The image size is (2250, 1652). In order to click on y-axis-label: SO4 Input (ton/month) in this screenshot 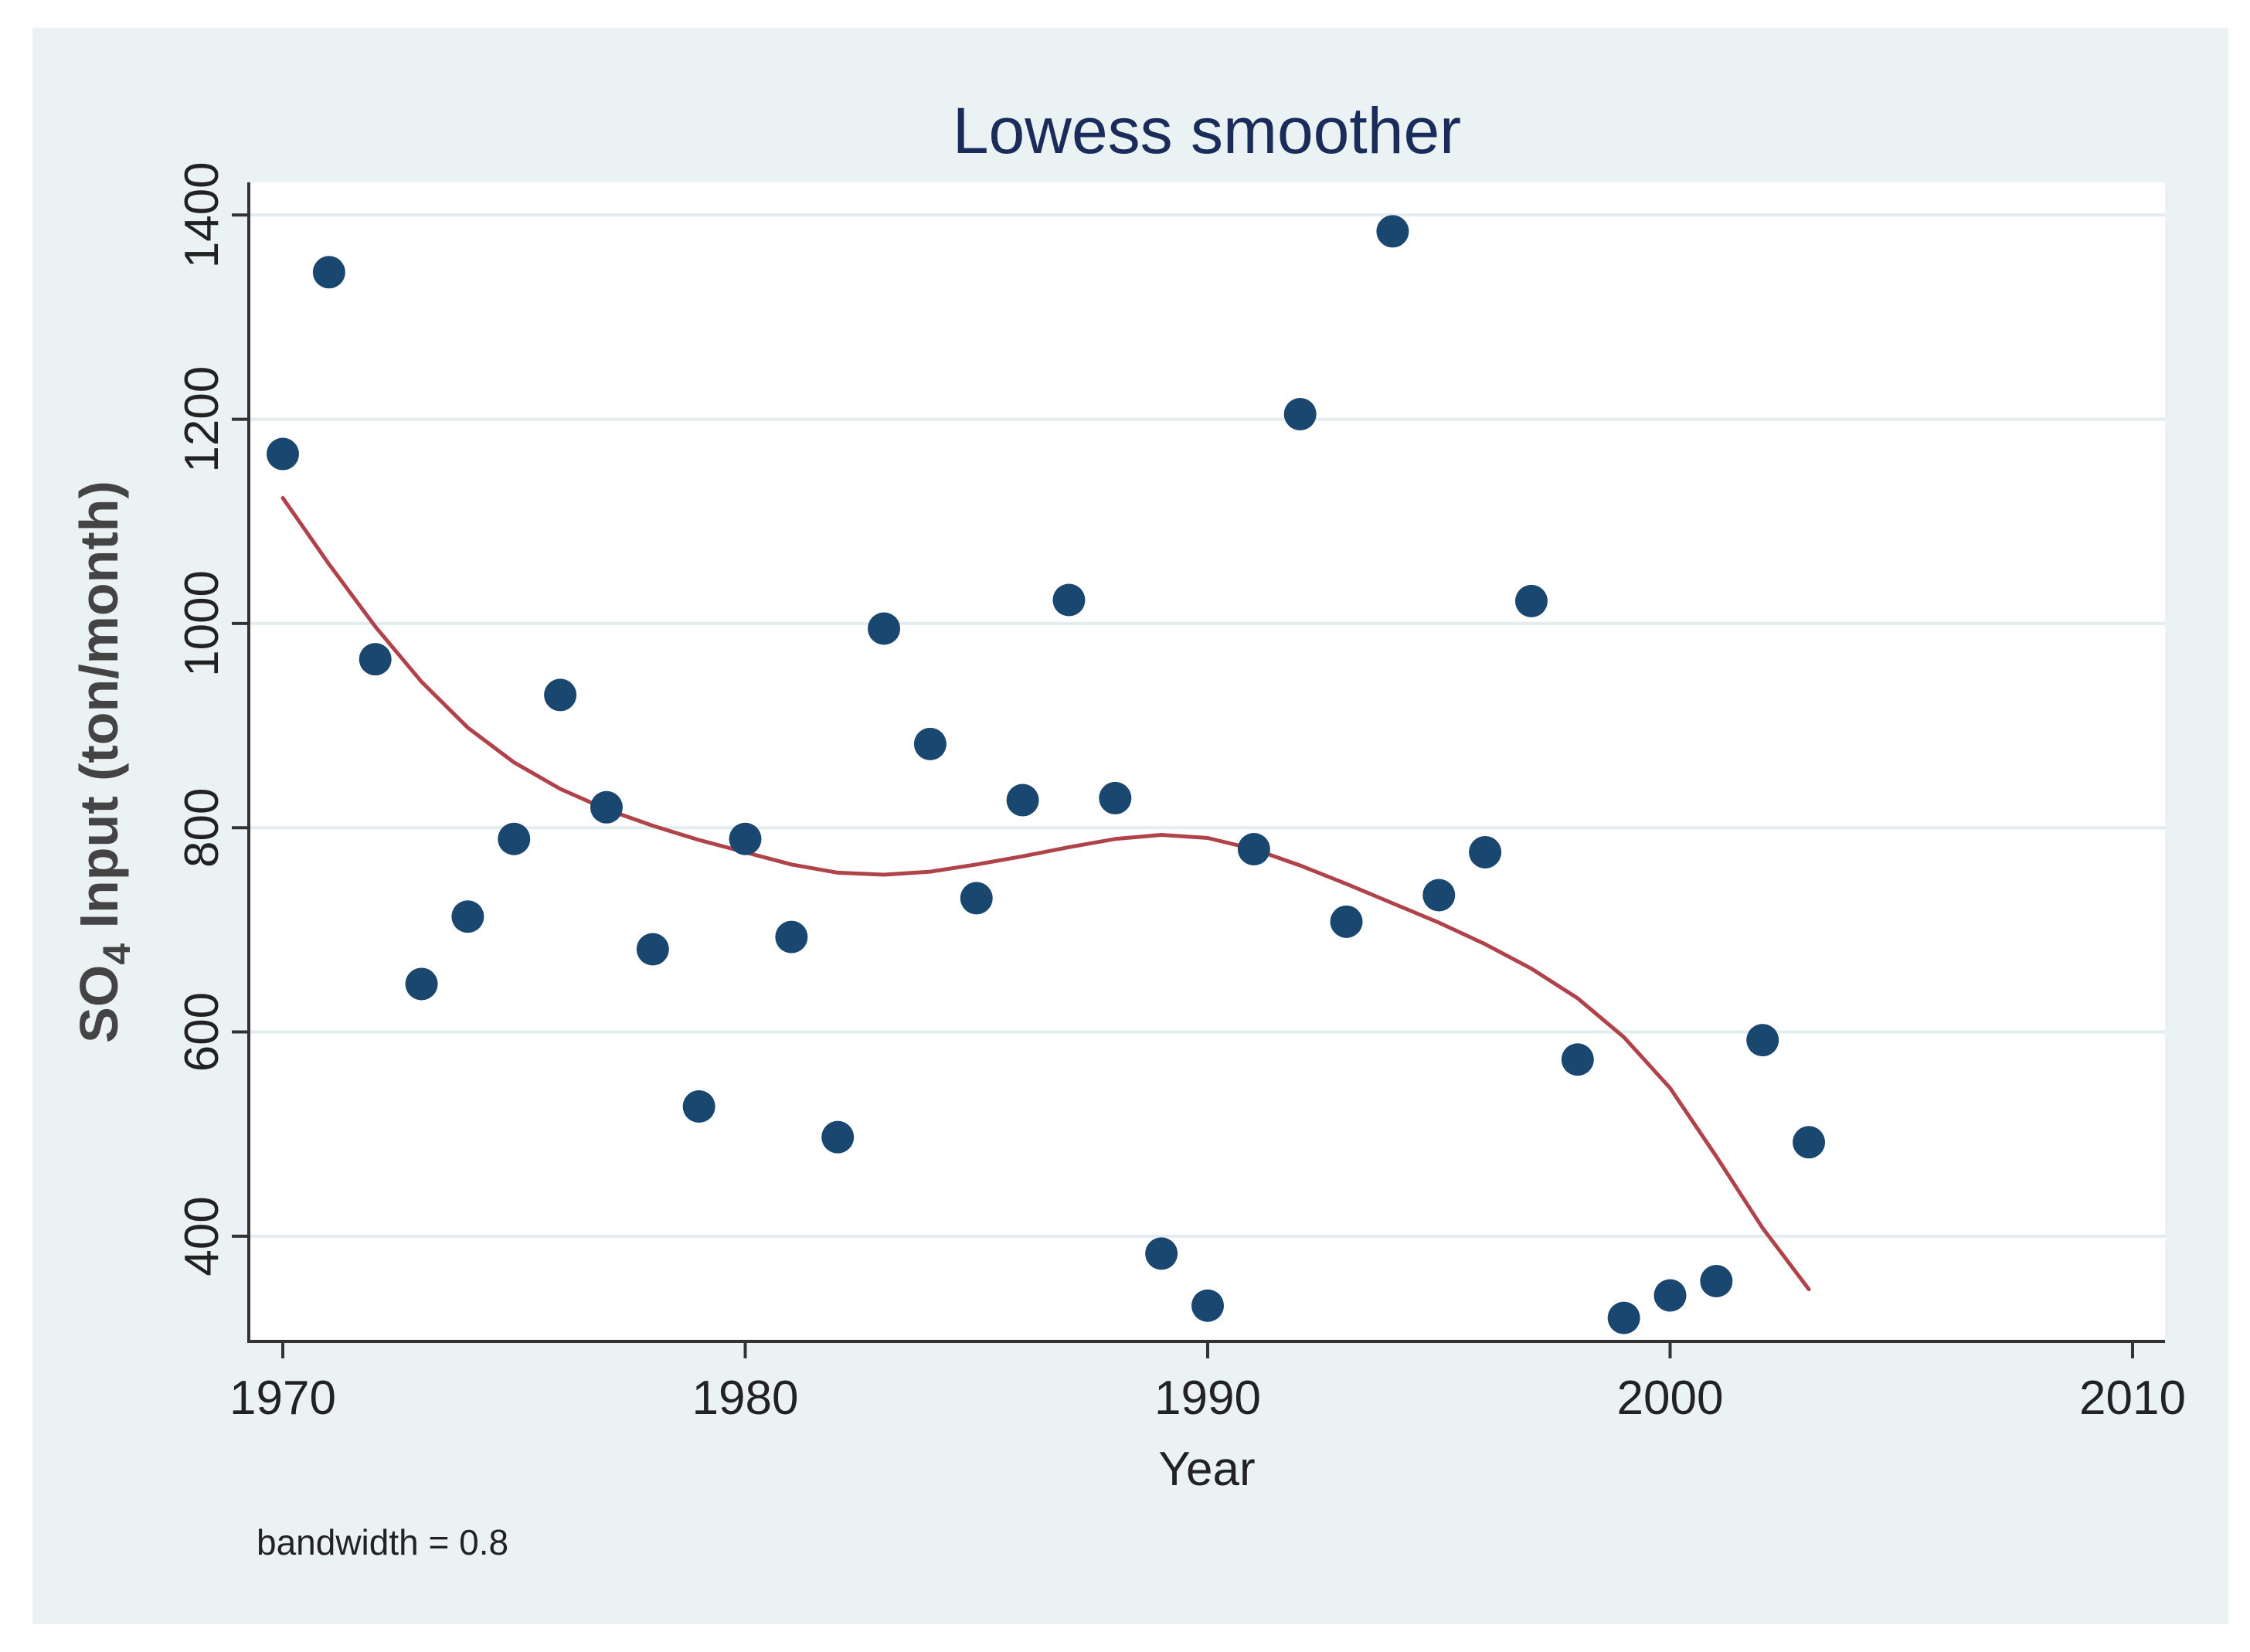, I will do `click(103, 762)`.